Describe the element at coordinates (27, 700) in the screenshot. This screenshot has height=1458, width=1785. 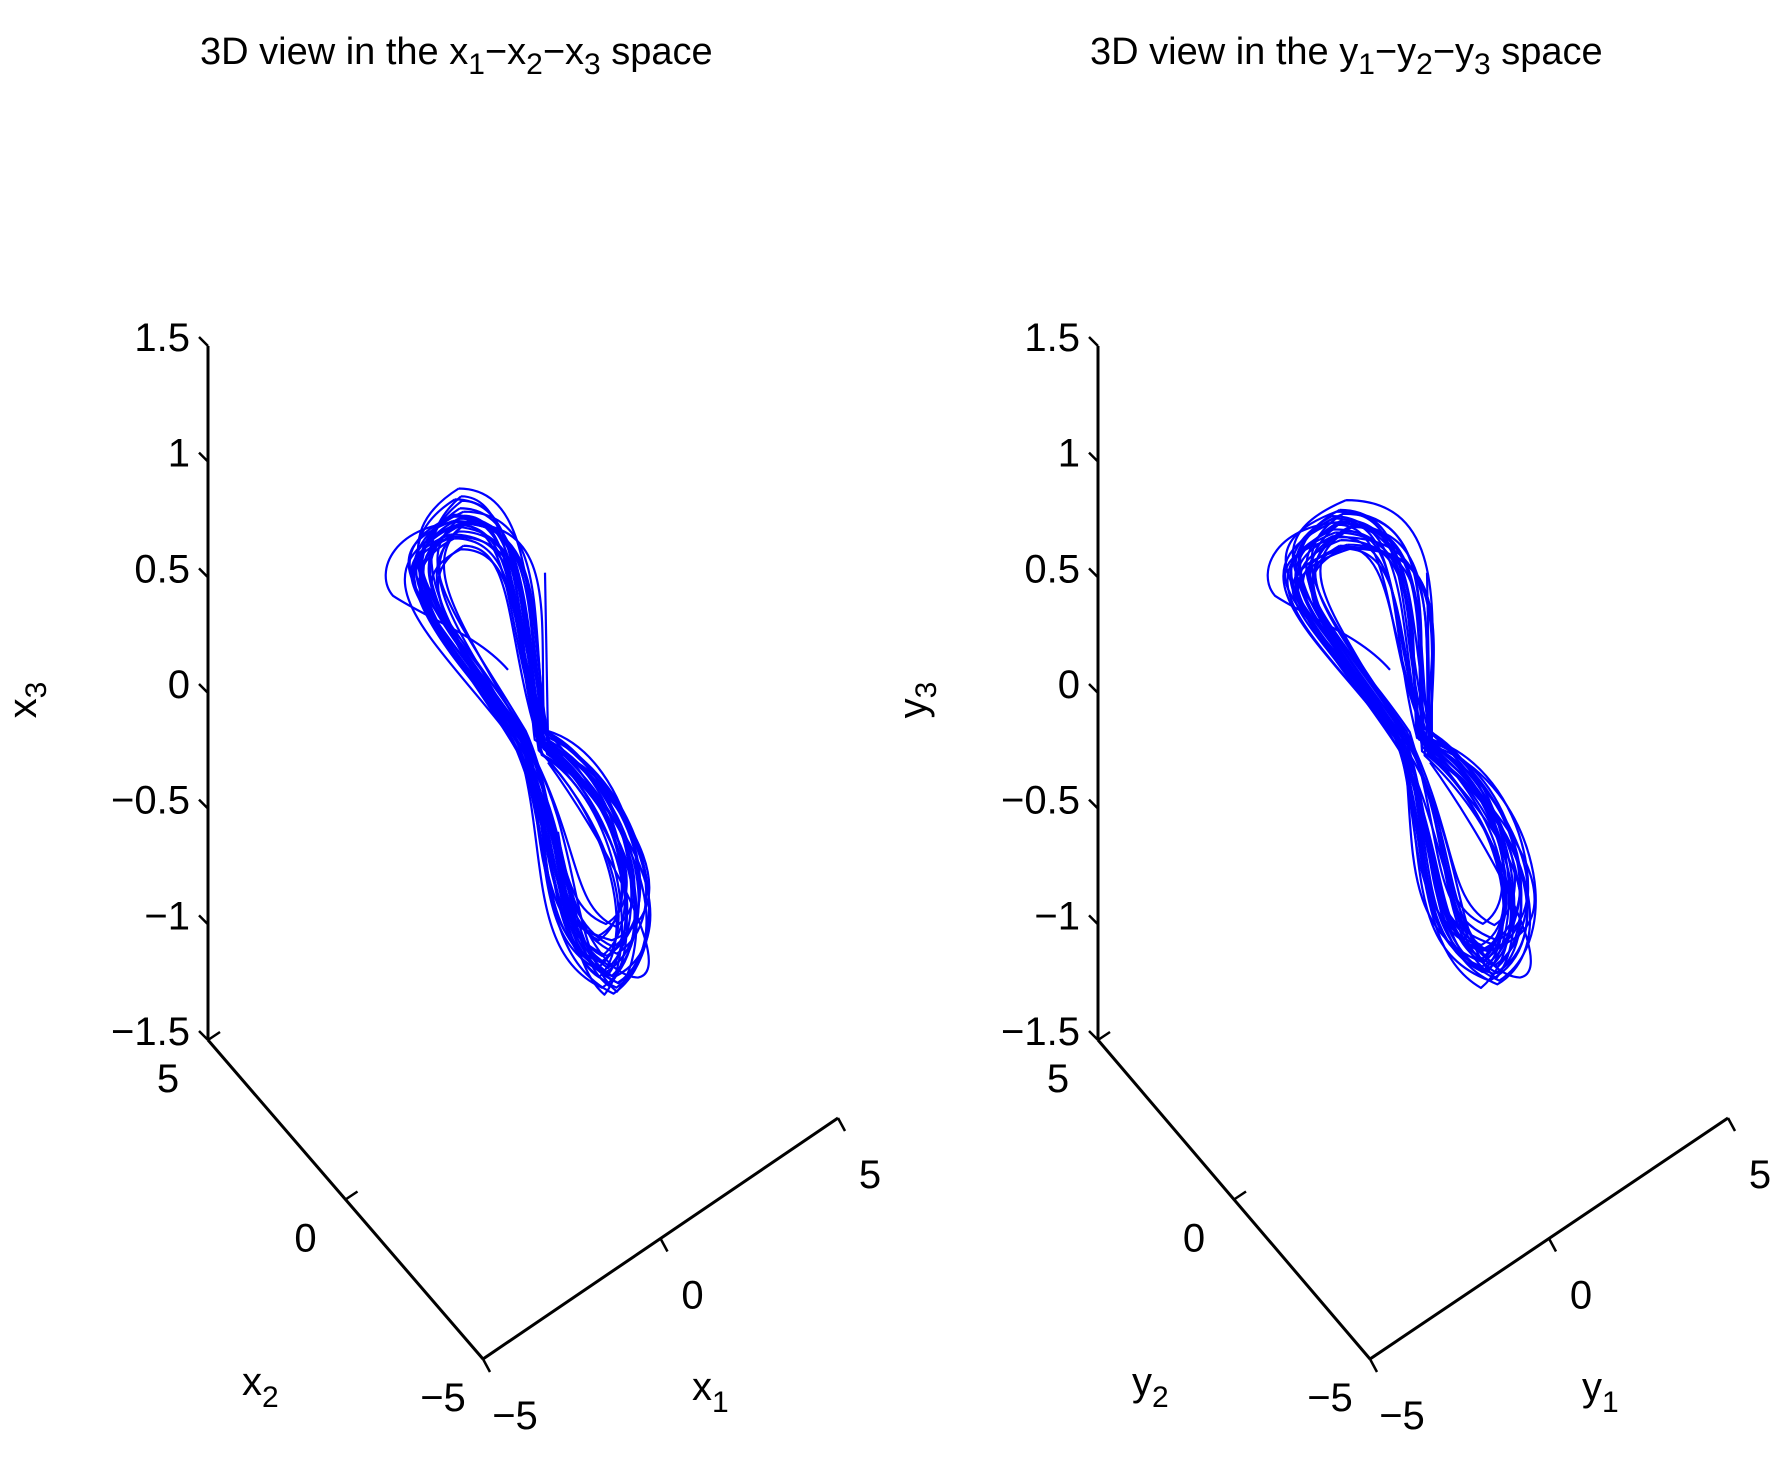
I see `z-axis-label: x3` at that location.